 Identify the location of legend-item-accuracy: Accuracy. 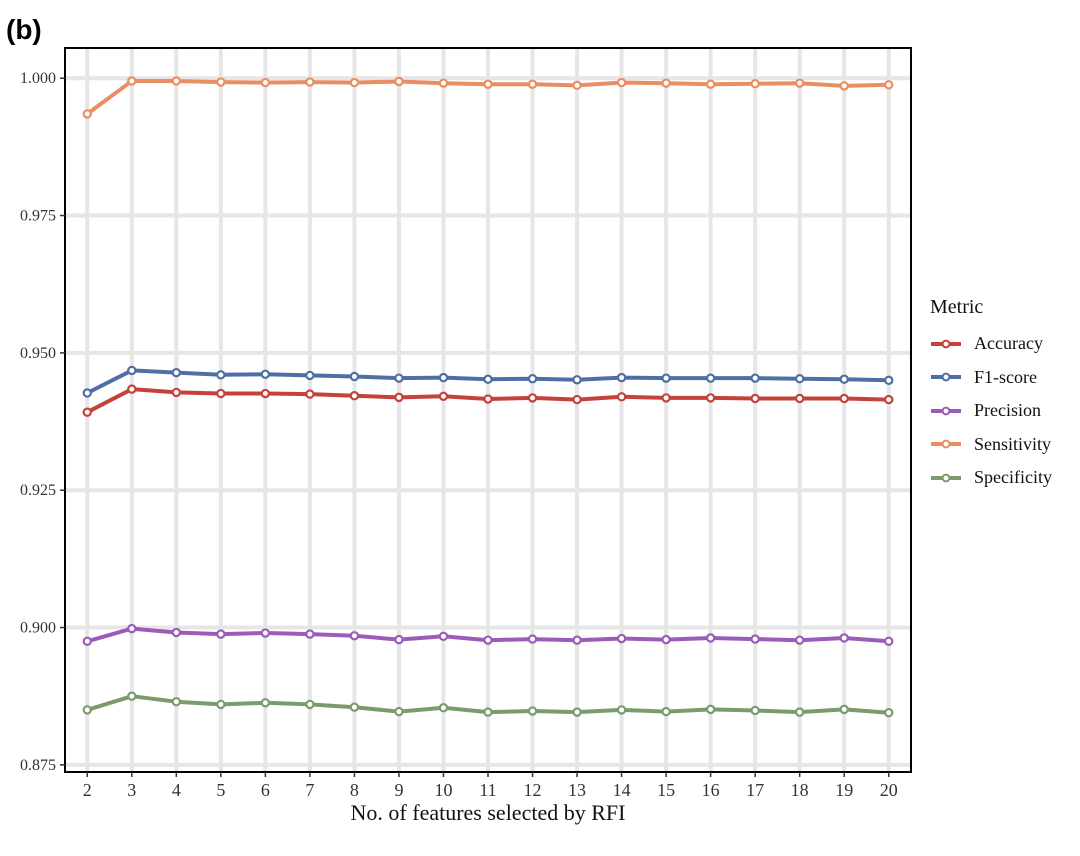
(991, 344).